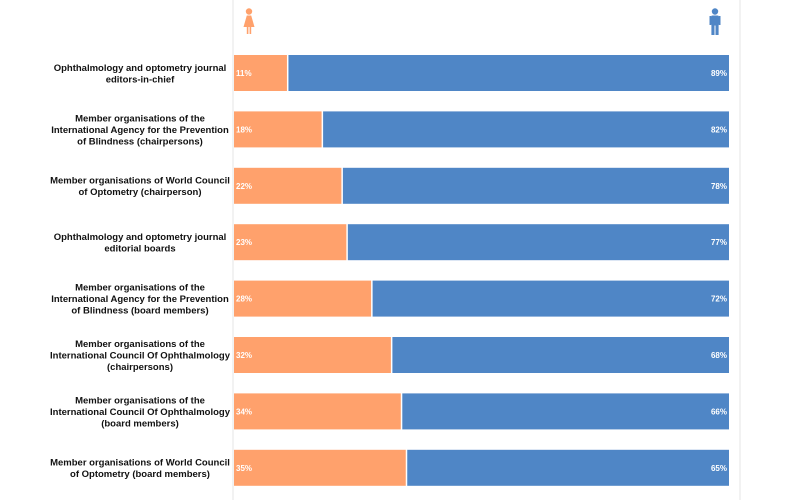 This screenshot has width=800, height=500. Describe the element at coordinates (244, 186) in the screenshot. I see `female-value-label: 22%` at that location.